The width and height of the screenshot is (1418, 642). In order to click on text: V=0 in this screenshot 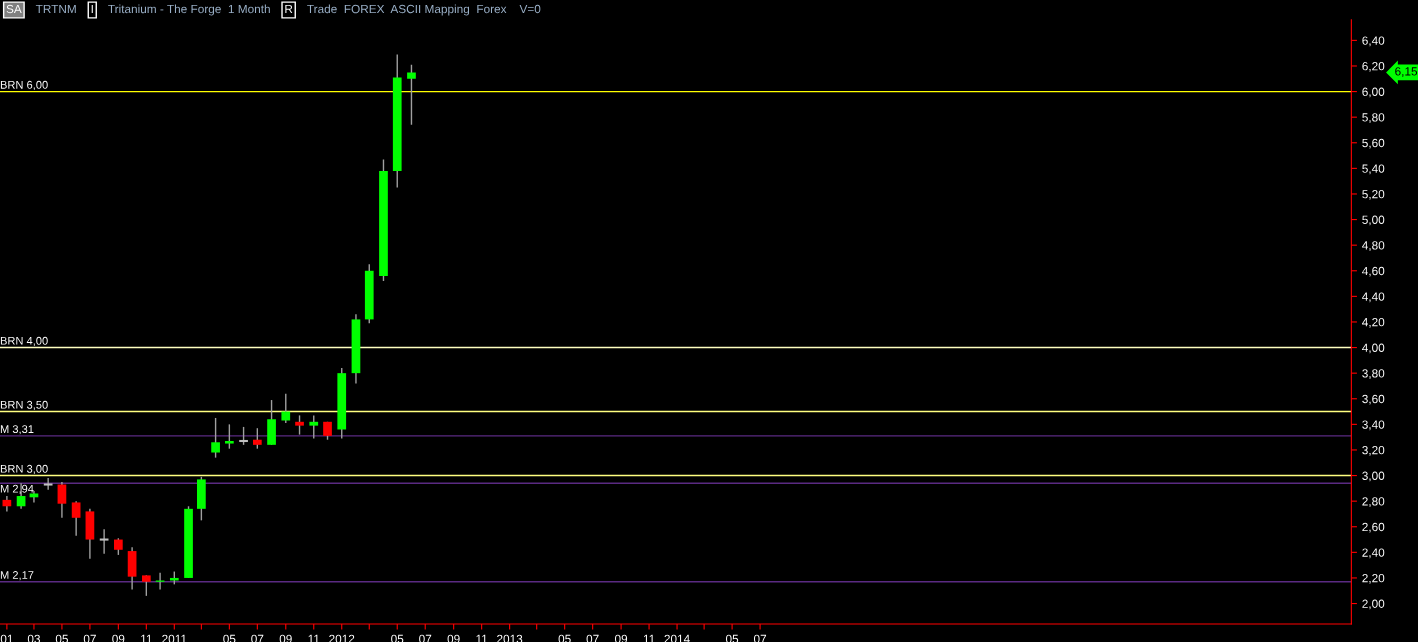, I will do `click(530, 9)`.